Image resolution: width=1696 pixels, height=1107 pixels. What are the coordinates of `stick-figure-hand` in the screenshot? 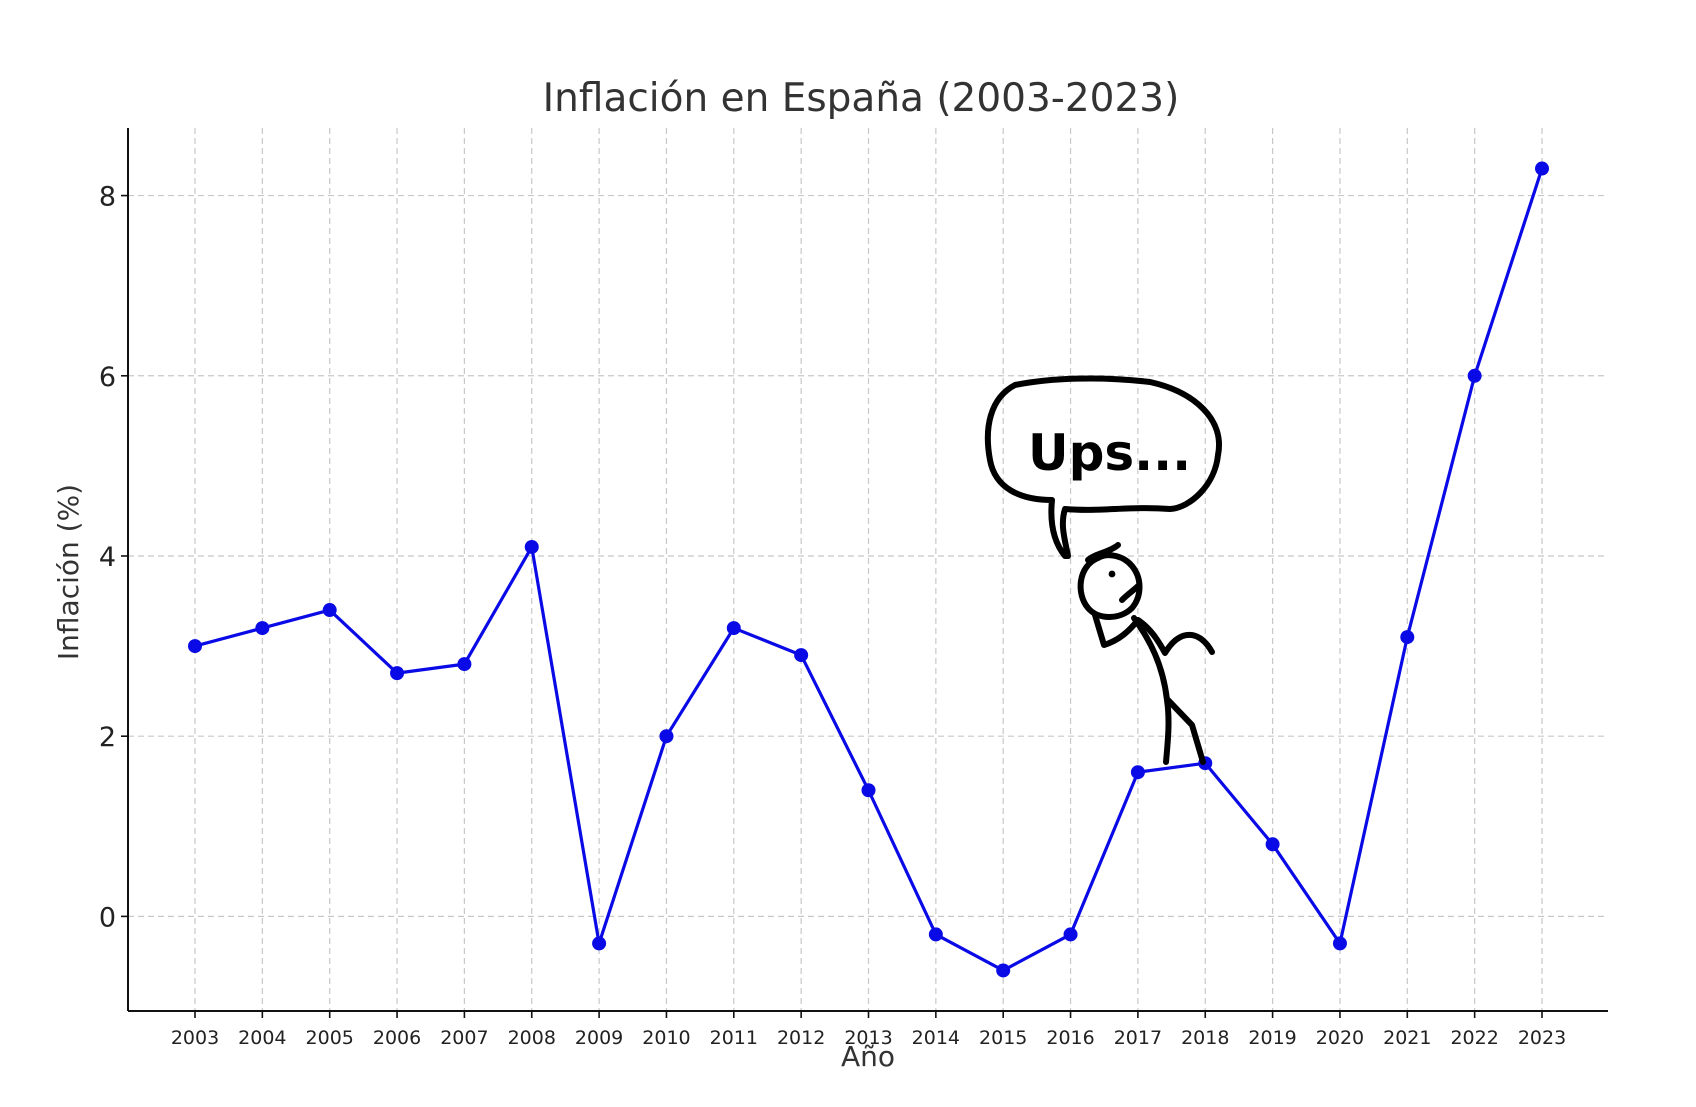 It's located at (1130, 593).